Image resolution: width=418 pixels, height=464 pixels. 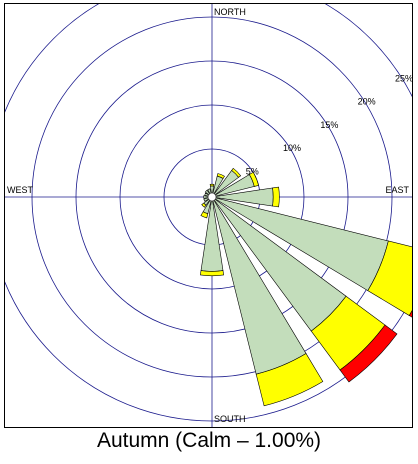 I want to click on direction-label-south: SOUTH, so click(x=230, y=419).